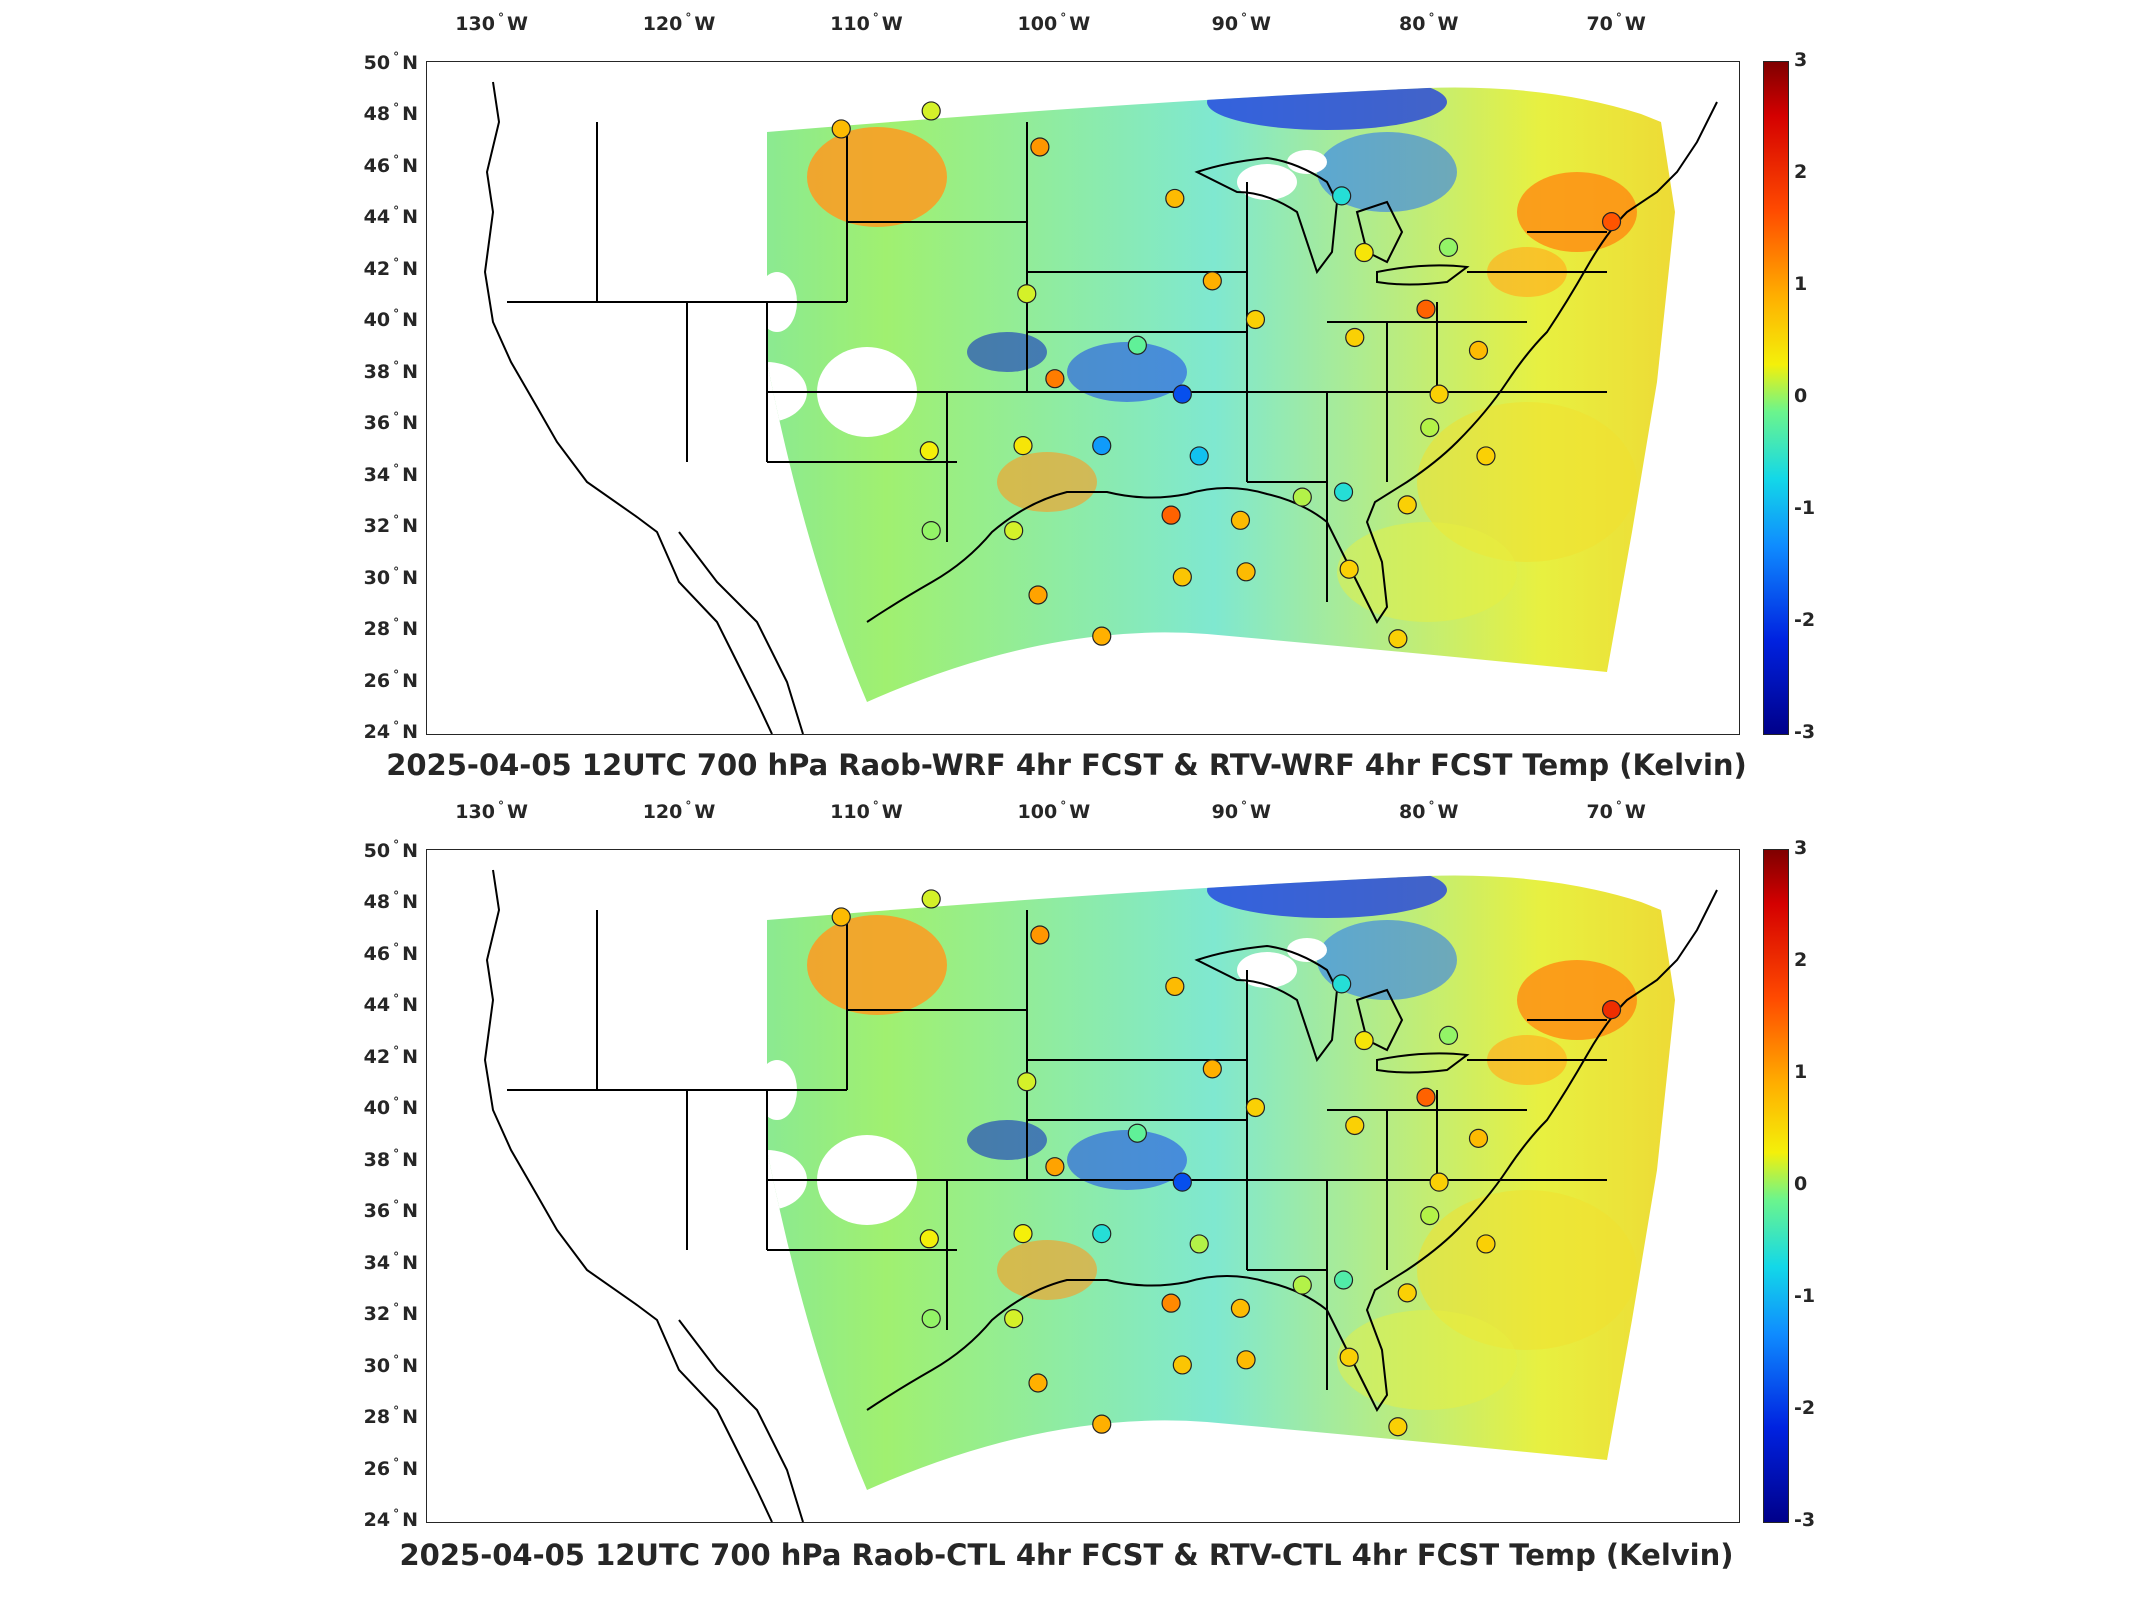 The image size is (2133, 1600). What do you see at coordinates (1805, 1296) in the screenshot?
I see `colorbar-tick-label: -1` at bounding box center [1805, 1296].